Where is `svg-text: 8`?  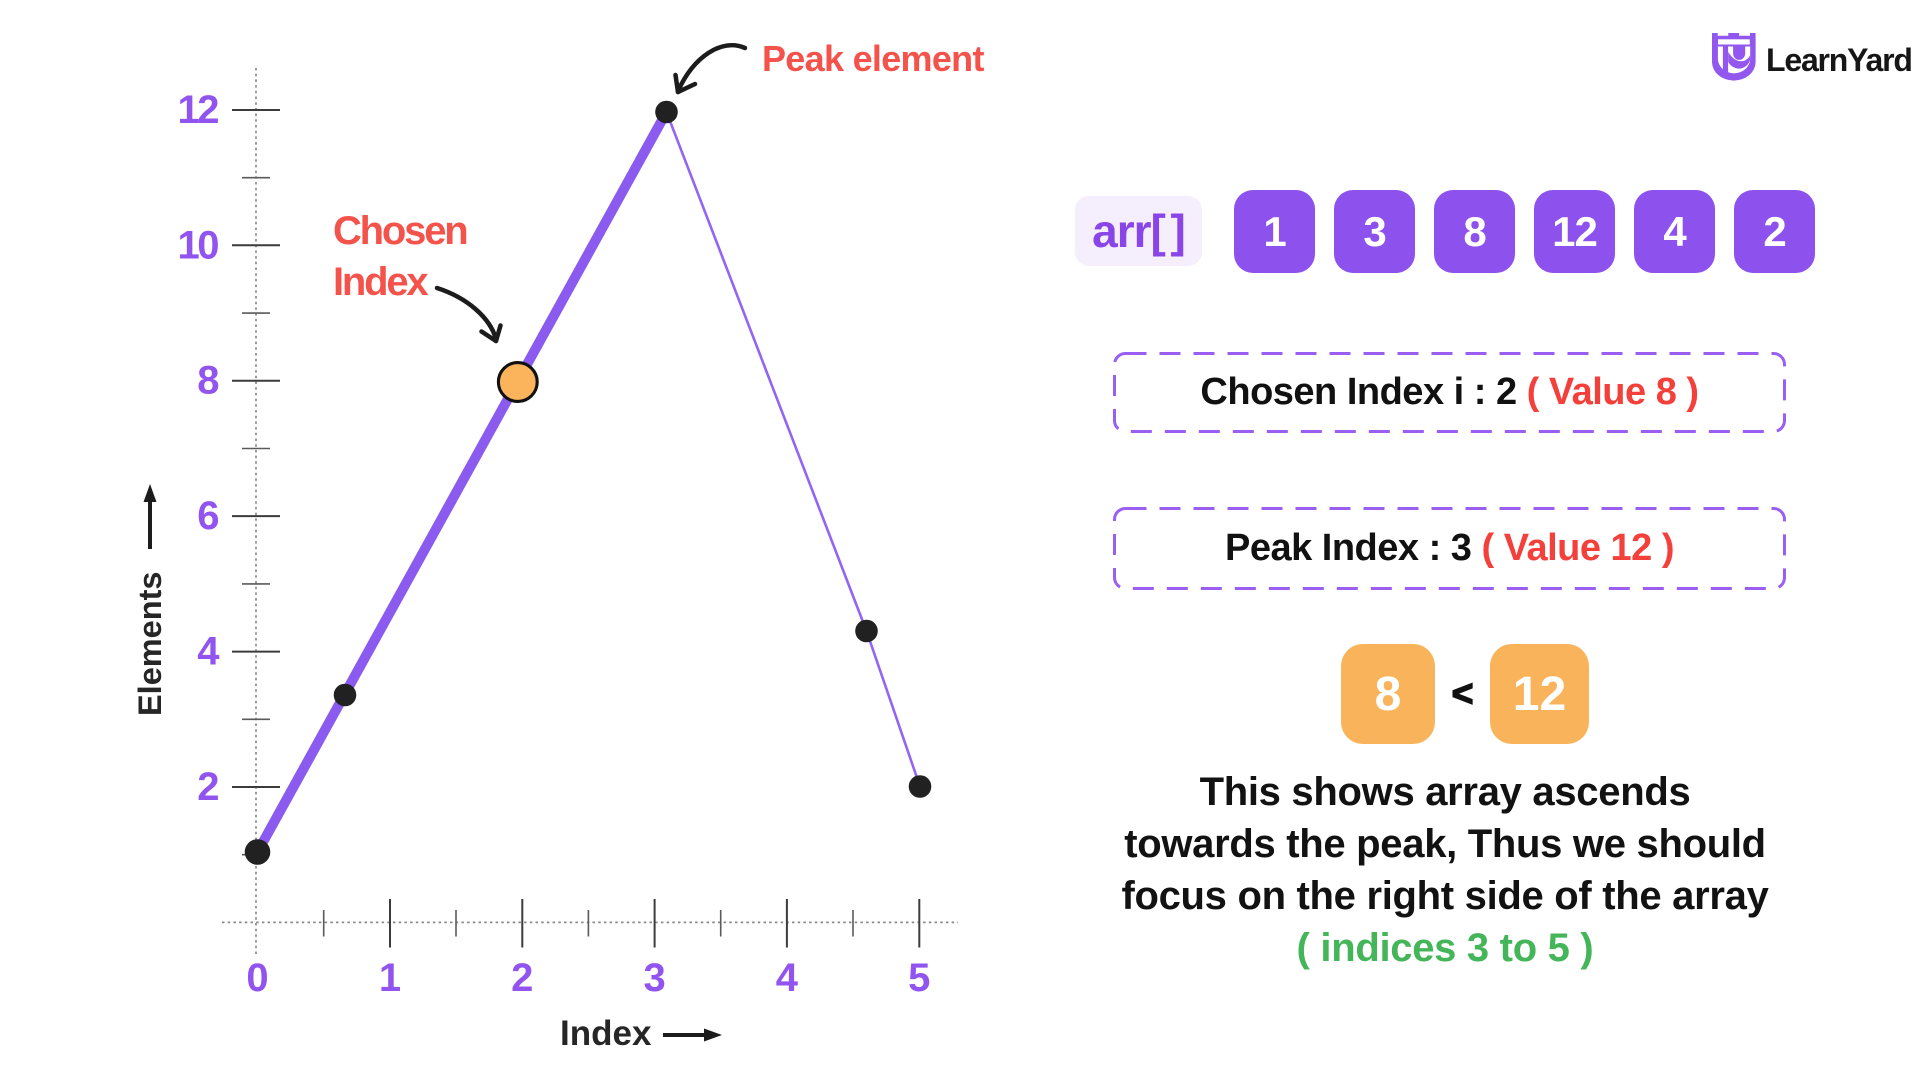
svg-text: 8 is located at coordinates (208, 381).